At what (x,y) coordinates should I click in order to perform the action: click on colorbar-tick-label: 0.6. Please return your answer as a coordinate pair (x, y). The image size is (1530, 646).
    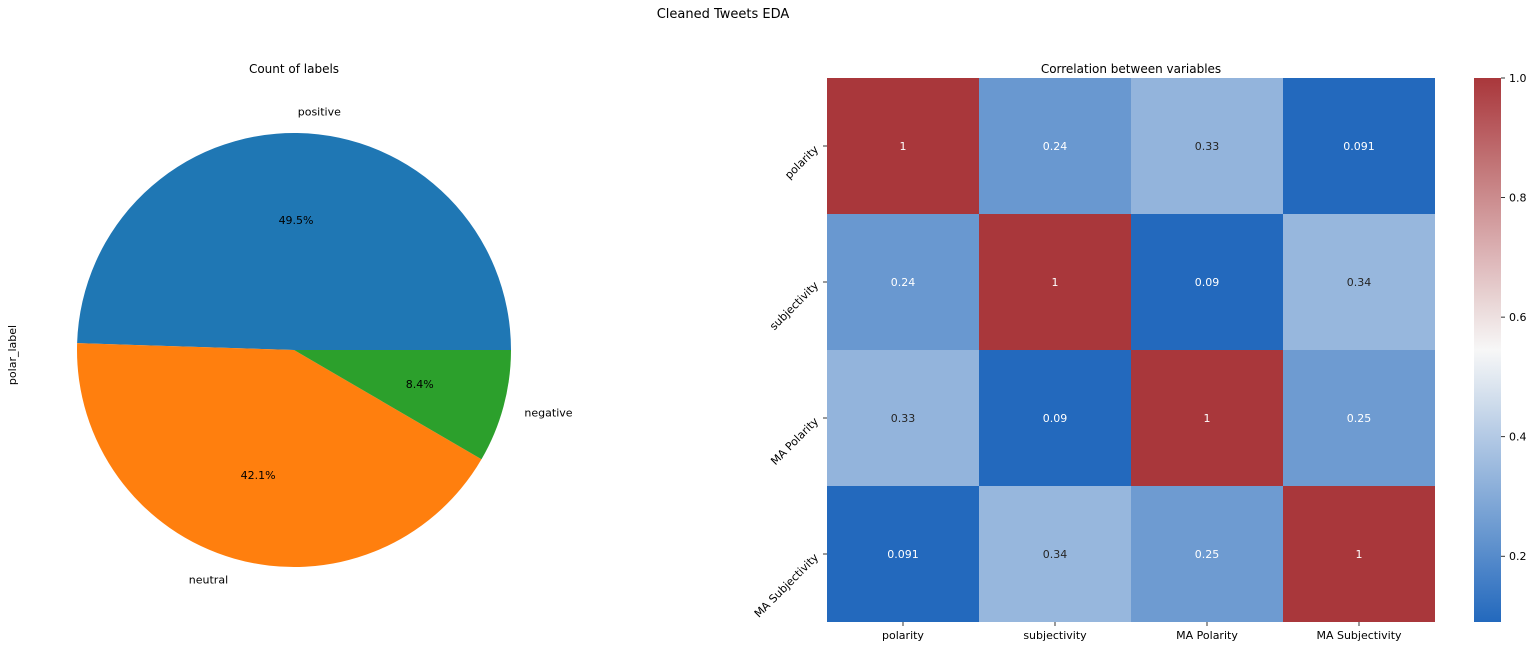
    Looking at the image, I should click on (1518, 317).